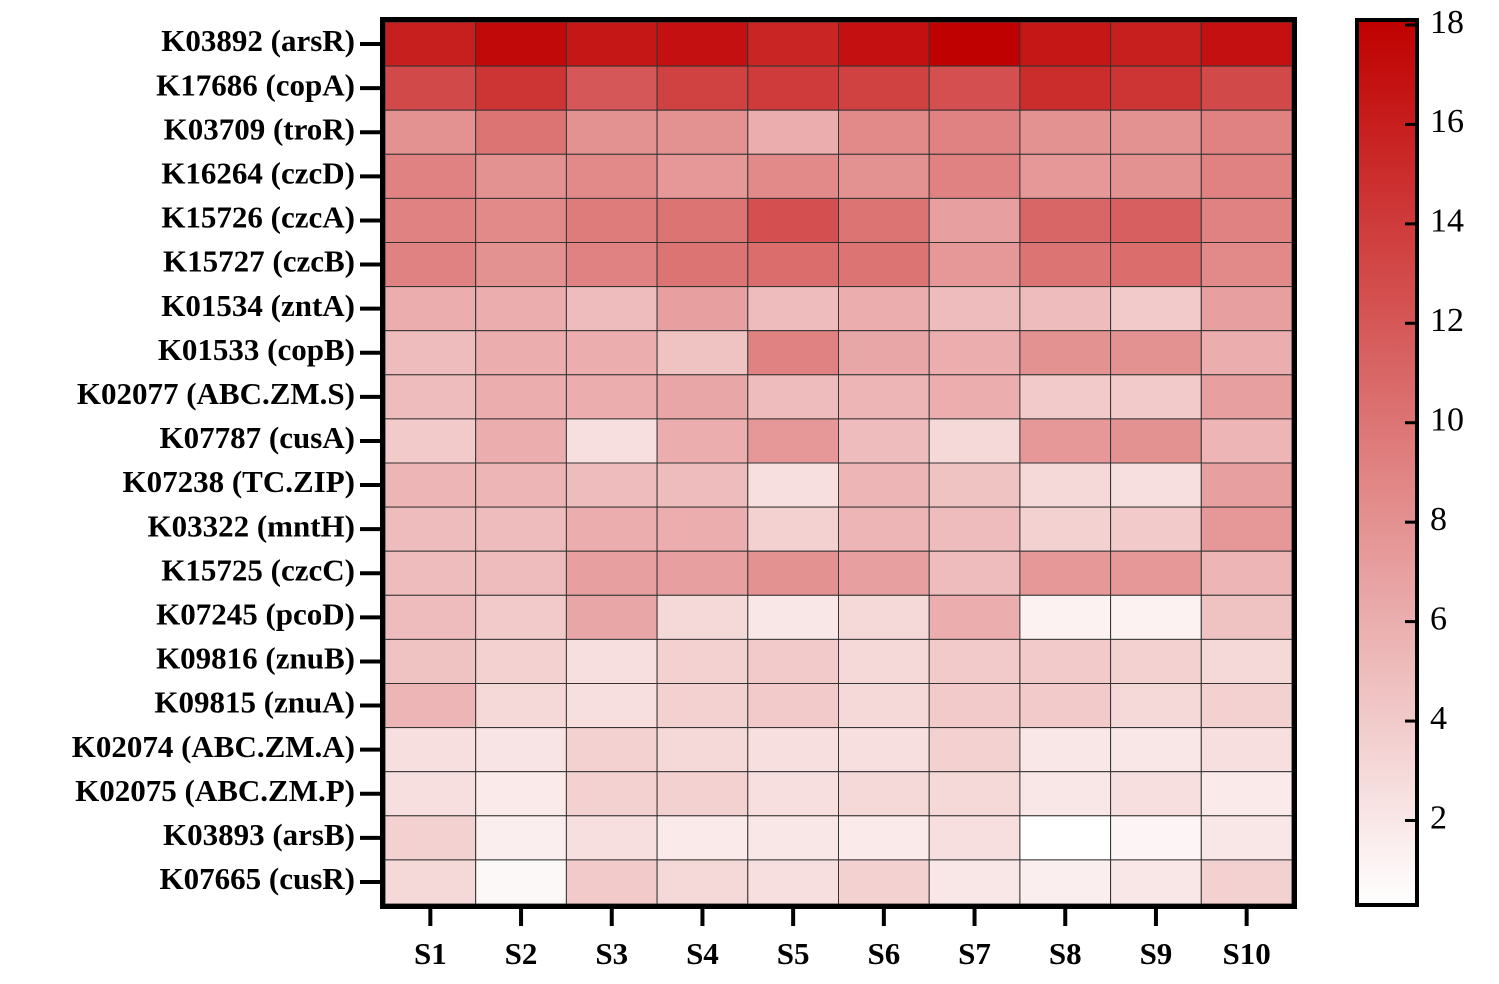 The image size is (1499, 984). What do you see at coordinates (521, 953) in the screenshot?
I see `column-label: S2` at bounding box center [521, 953].